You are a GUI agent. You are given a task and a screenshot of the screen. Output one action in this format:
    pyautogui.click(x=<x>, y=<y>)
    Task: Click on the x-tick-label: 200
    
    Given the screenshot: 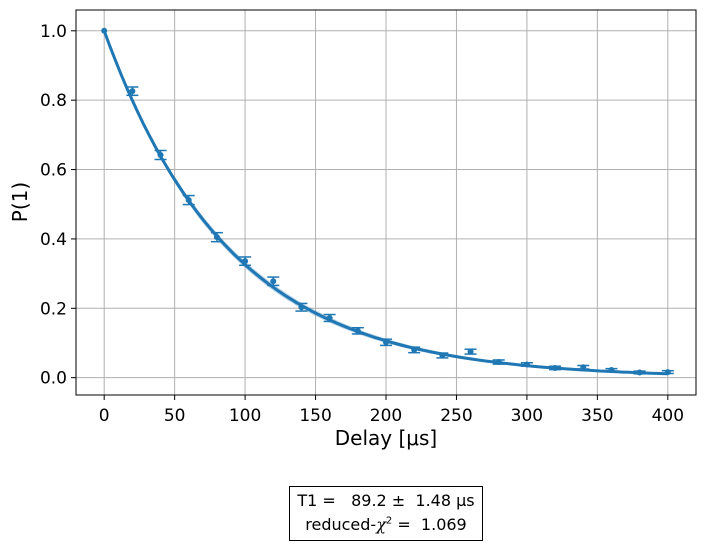 What is the action you would take?
    pyautogui.click(x=386, y=416)
    